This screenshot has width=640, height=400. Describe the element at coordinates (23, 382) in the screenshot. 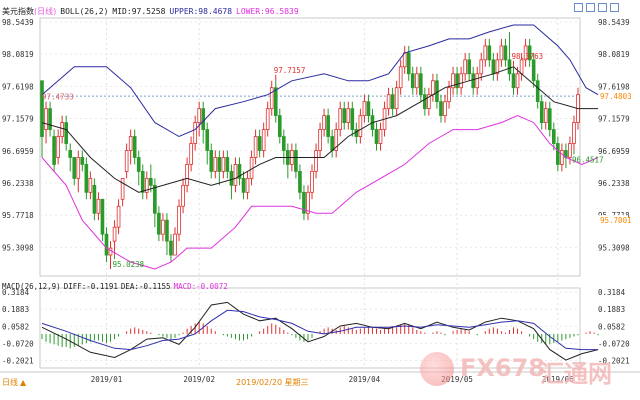

I see `dropdown-arrow-icon: ▲` at that location.